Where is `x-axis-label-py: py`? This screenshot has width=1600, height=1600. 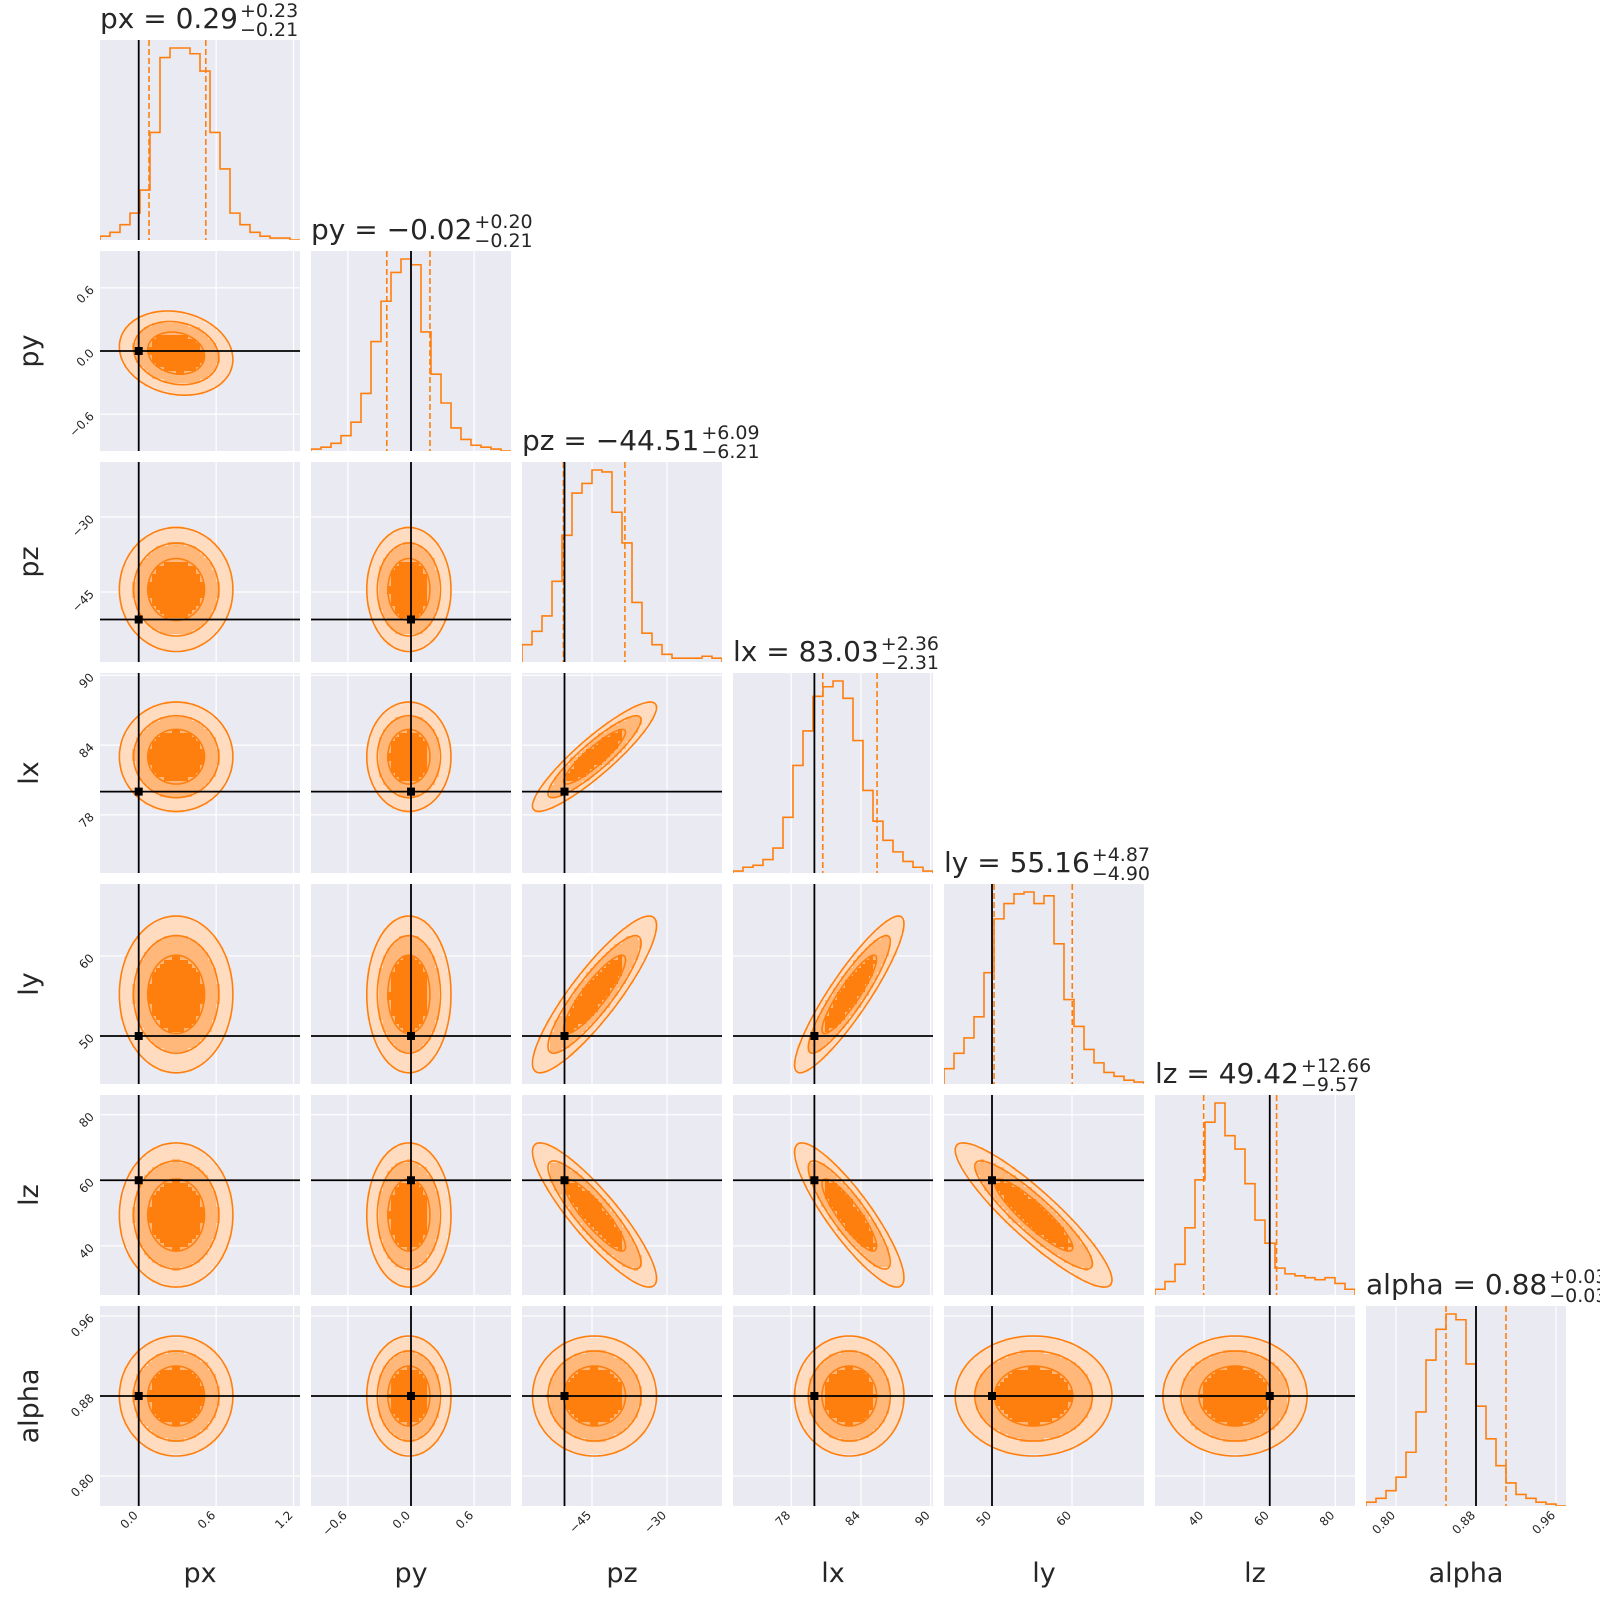 x-axis-label-py: py is located at coordinates (410, 1573).